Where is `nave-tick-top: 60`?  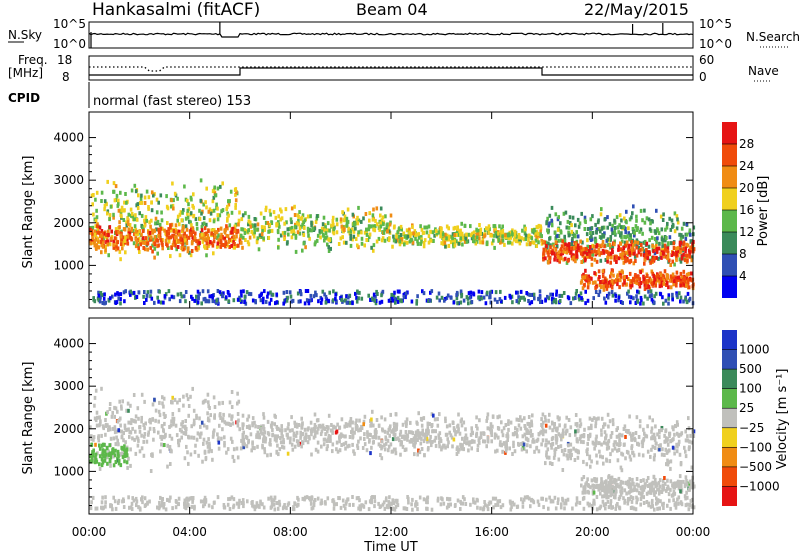
nave-tick-top: 60 is located at coordinates (706, 60).